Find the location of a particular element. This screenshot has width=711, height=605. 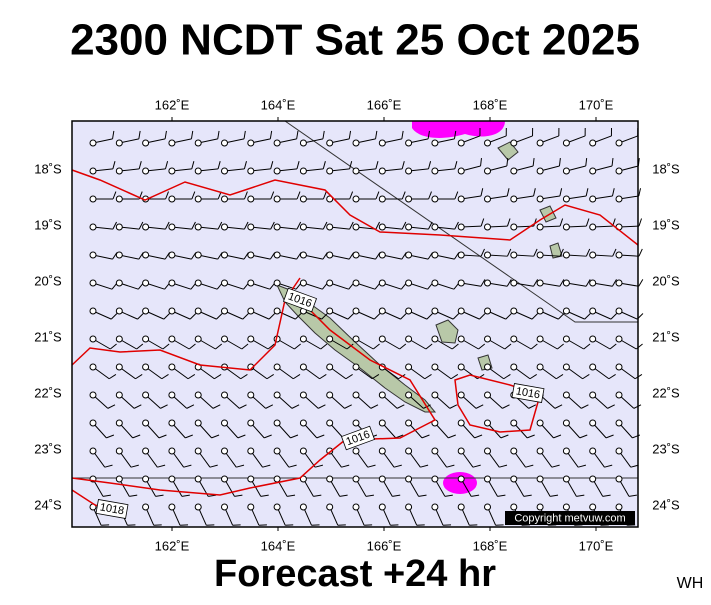

latitude-label: 20˚S is located at coordinates (666, 280).